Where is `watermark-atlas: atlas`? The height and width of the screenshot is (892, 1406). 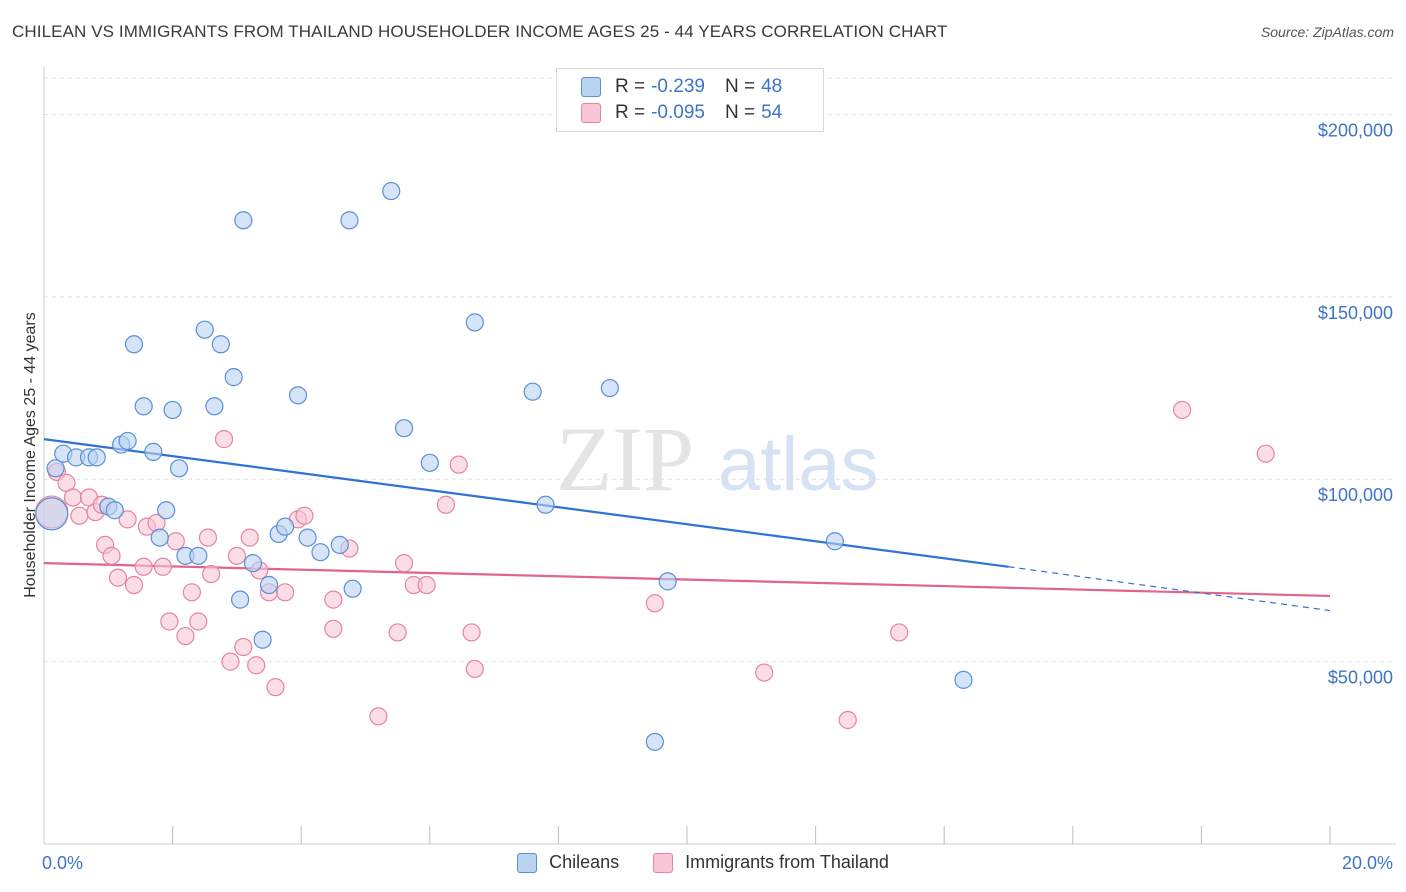
watermark-atlas: atlas is located at coordinates (798, 464).